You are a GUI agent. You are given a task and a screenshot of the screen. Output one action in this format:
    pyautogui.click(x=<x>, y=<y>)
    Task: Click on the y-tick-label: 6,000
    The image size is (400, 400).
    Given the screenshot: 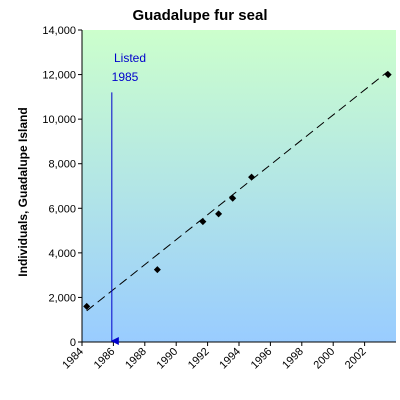 What is the action you would take?
    pyautogui.click(x=62, y=209)
    